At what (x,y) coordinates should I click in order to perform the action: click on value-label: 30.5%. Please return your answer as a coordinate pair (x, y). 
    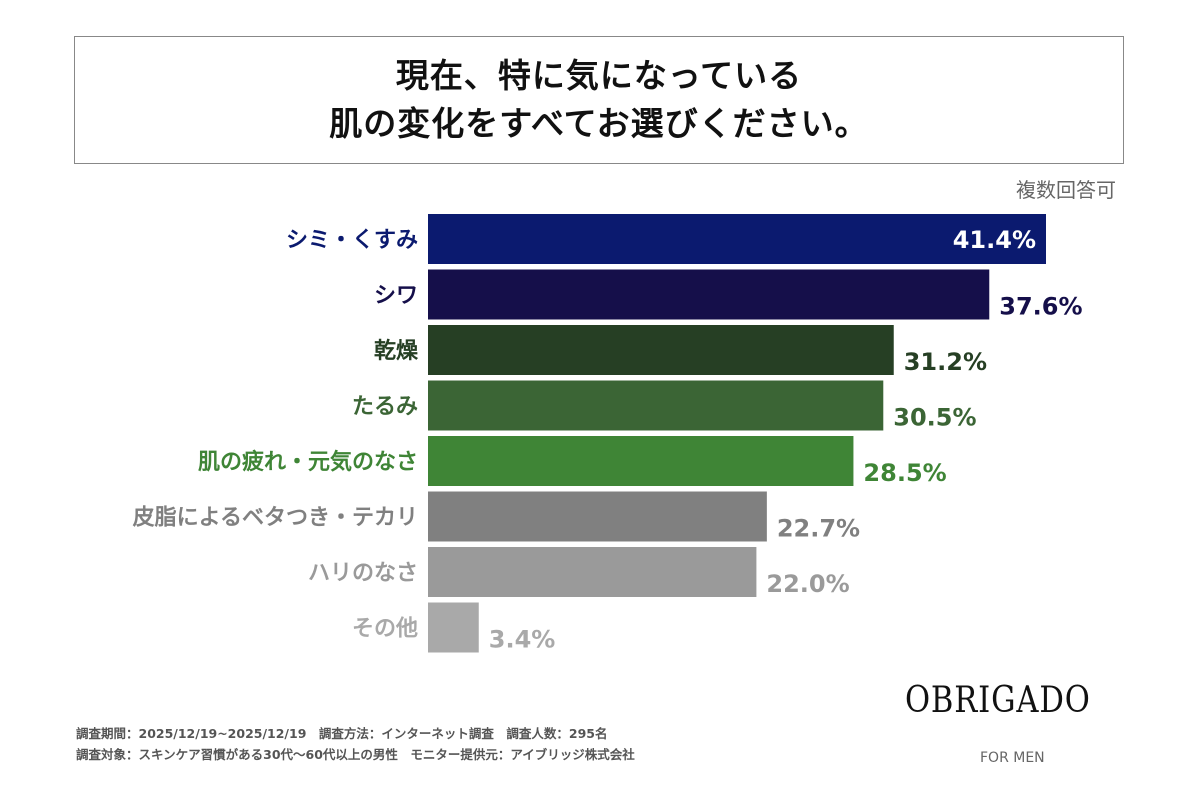
    Looking at the image, I should click on (934, 418).